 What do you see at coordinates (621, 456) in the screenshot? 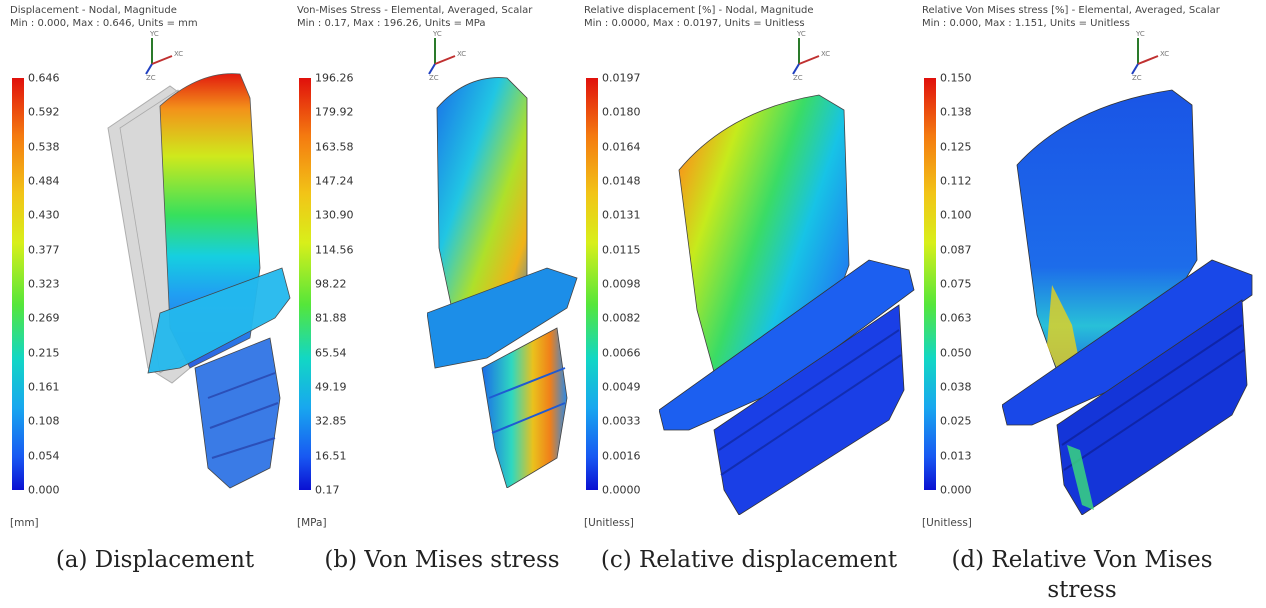
I see `legend-tick: 0.0016` at bounding box center [621, 456].